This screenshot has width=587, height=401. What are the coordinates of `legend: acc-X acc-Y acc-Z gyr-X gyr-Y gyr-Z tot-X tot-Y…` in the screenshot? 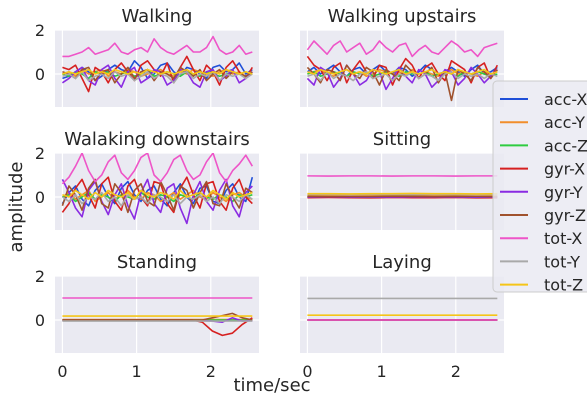 It's located at (539, 187).